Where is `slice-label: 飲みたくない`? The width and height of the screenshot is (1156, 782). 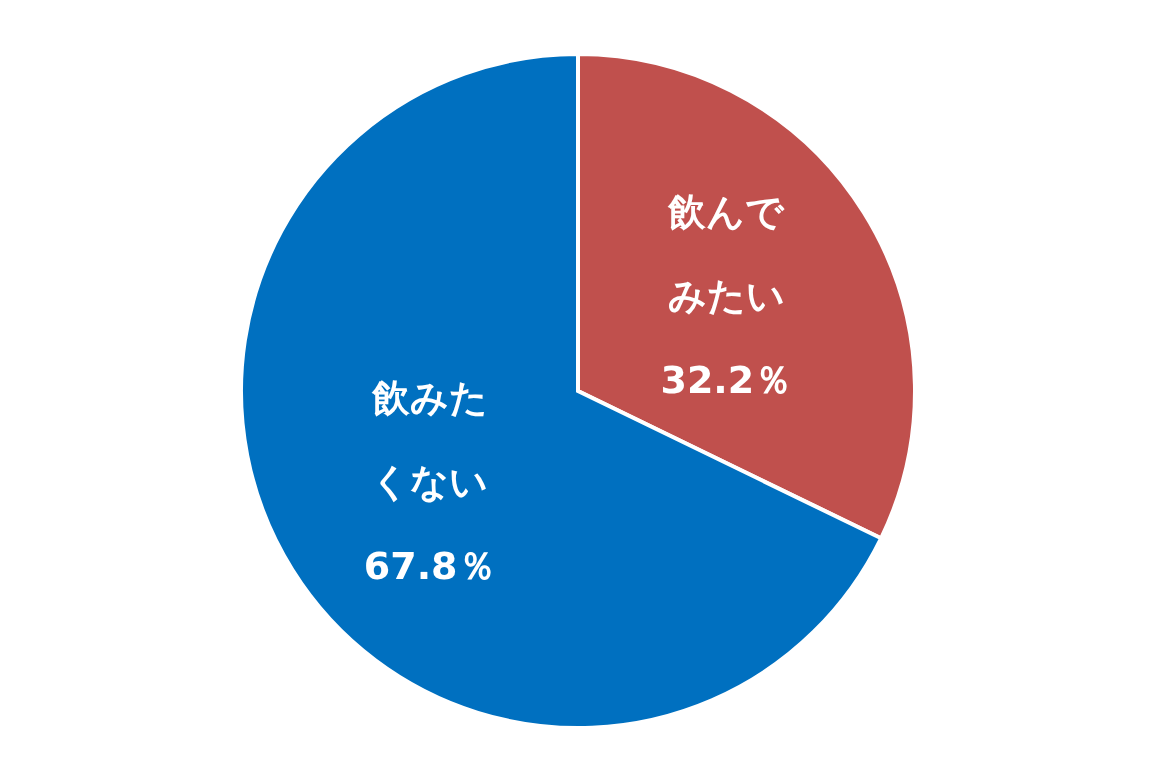 slice-label: 飲みたくない is located at coordinates (429, 439).